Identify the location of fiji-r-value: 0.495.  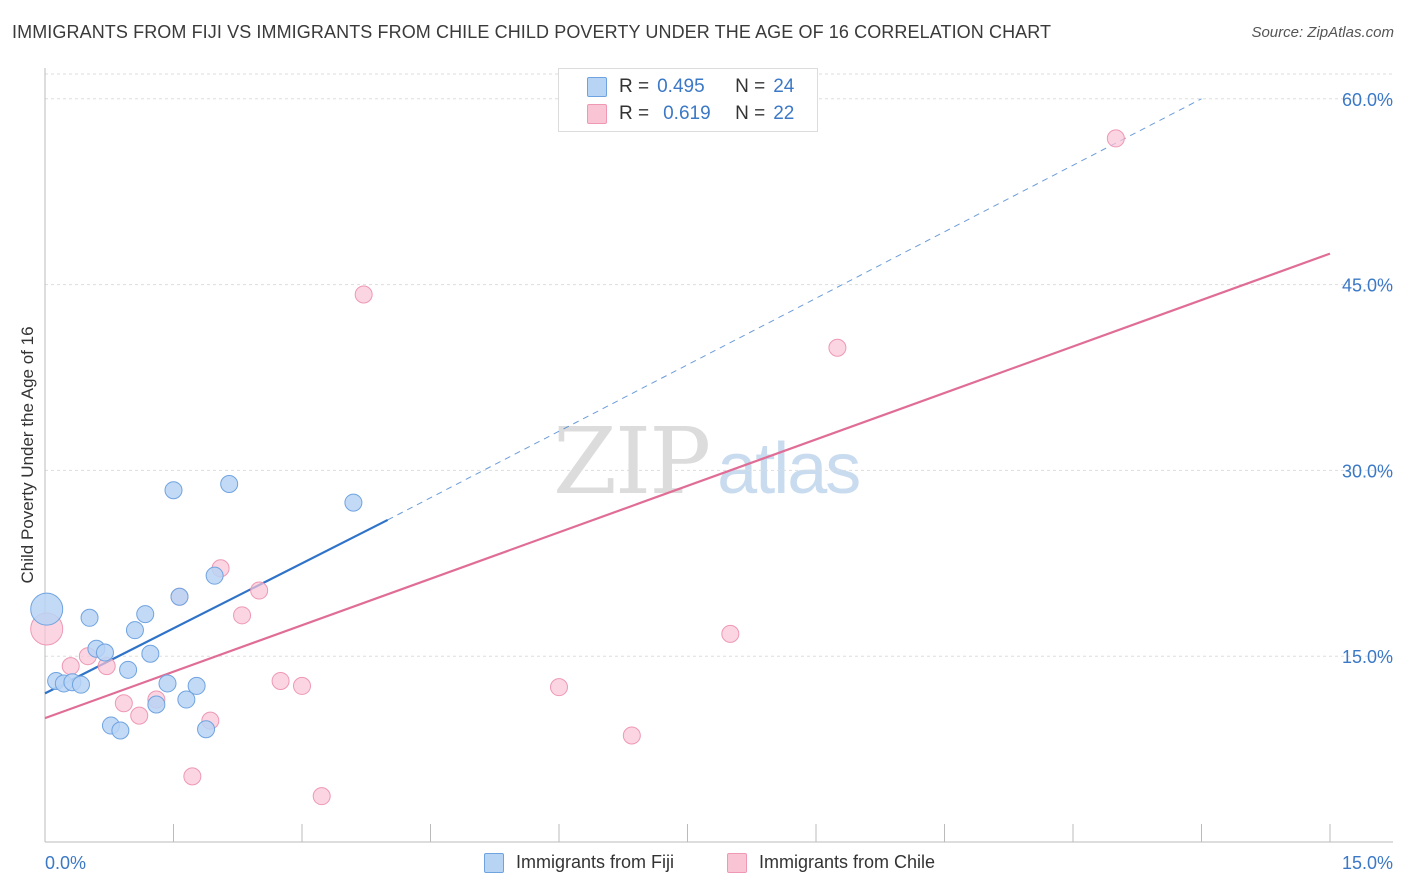
(681, 86).